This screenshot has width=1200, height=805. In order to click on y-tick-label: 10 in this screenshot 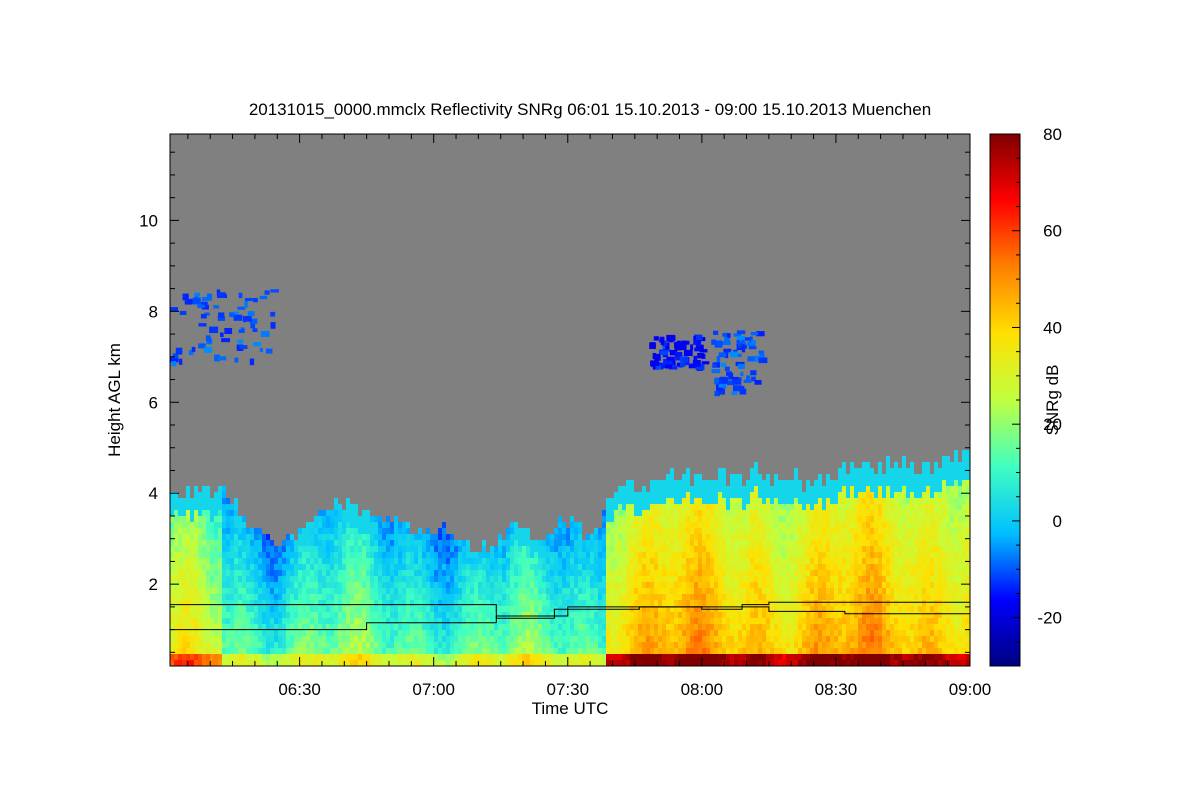, I will do `click(148, 220)`.